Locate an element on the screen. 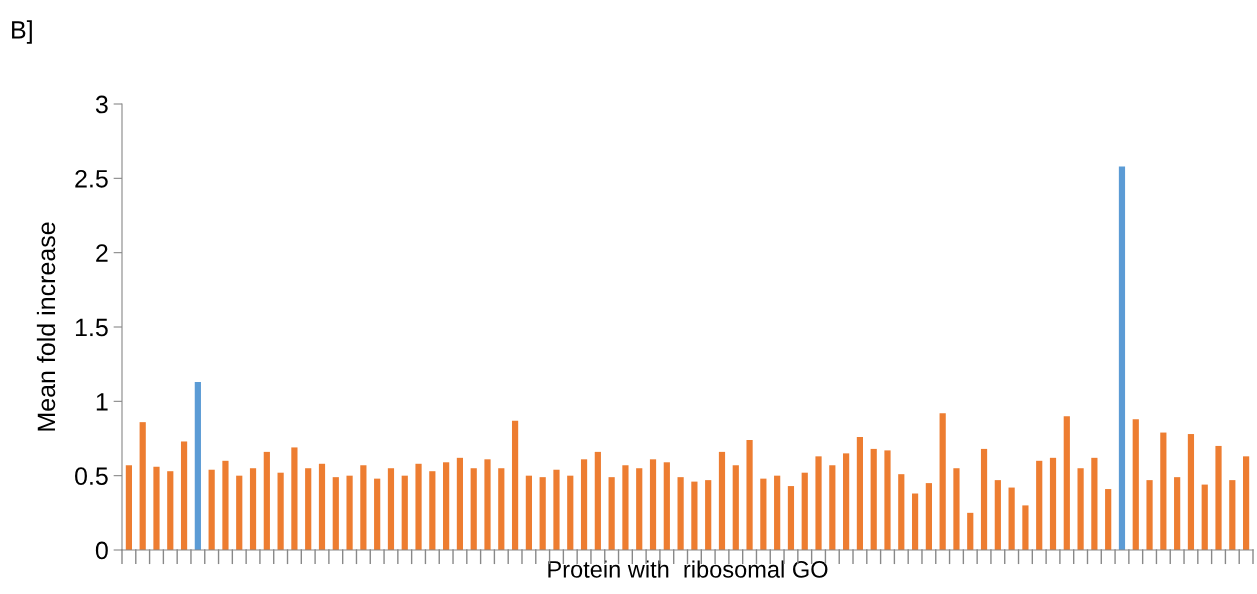 The image size is (1257, 594). y-tick-label: 2 is located at coordinates (102, 253).